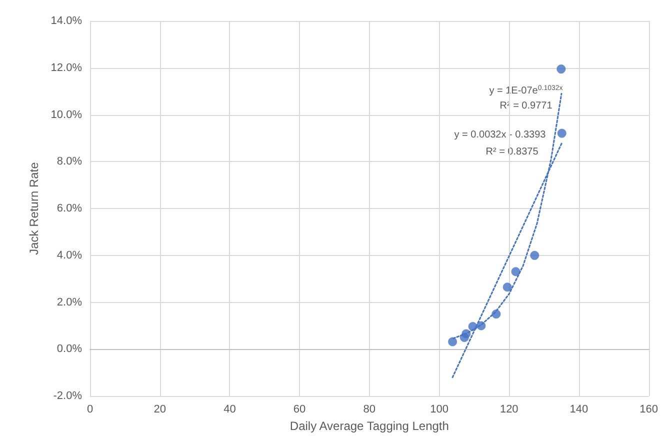 The image size is (661, 437). I want to click on annotation: R² = 0.8375, so click(512, 152).